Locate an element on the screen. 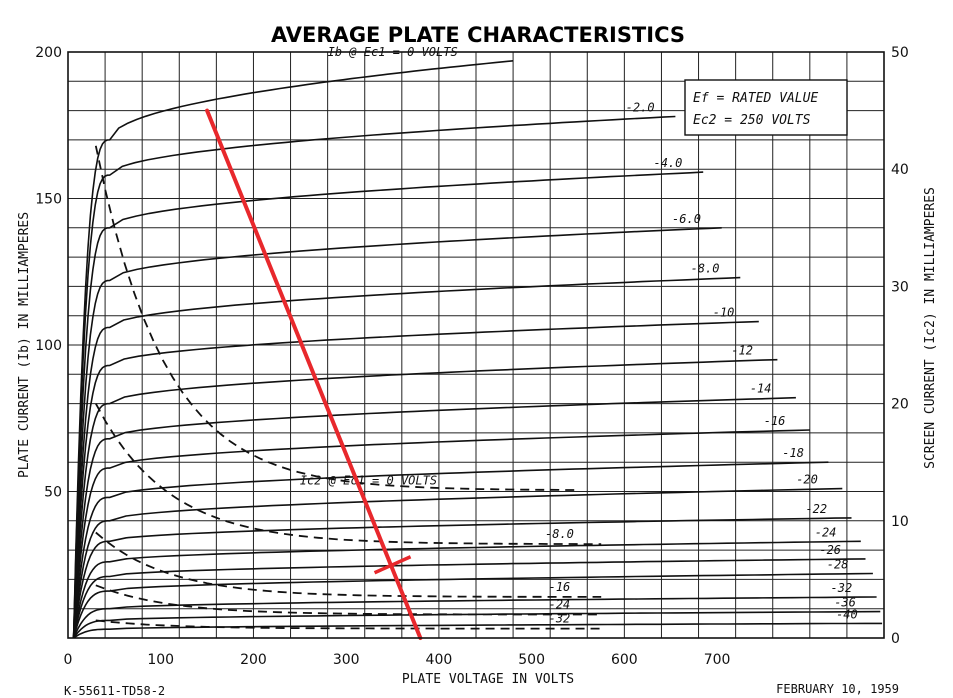 The height and width of the screenshot is (698, 953). y2-tick-label: 10 is located at coordinates (900, 522).